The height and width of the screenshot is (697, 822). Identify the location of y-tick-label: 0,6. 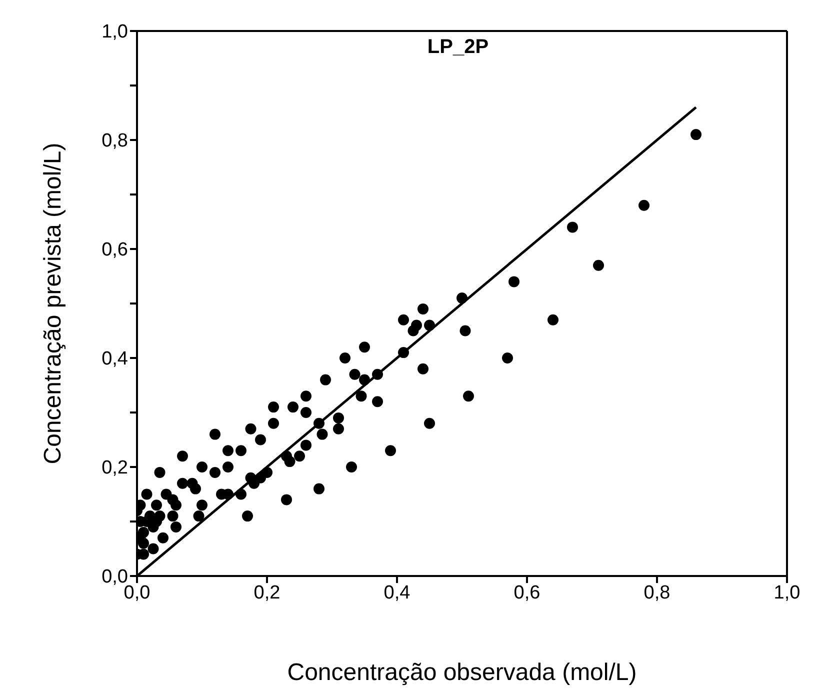
(115, 250).